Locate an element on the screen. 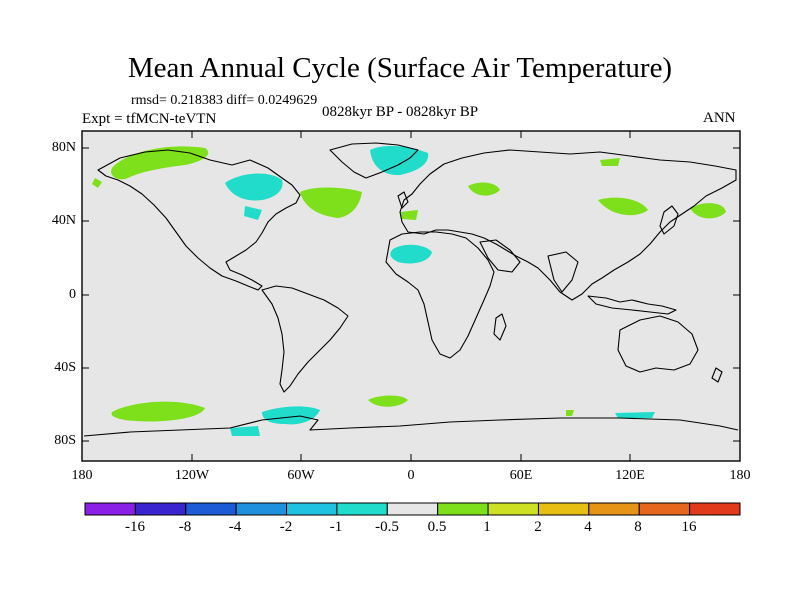  lon-label: 0 is located at coordinates (411, 475).